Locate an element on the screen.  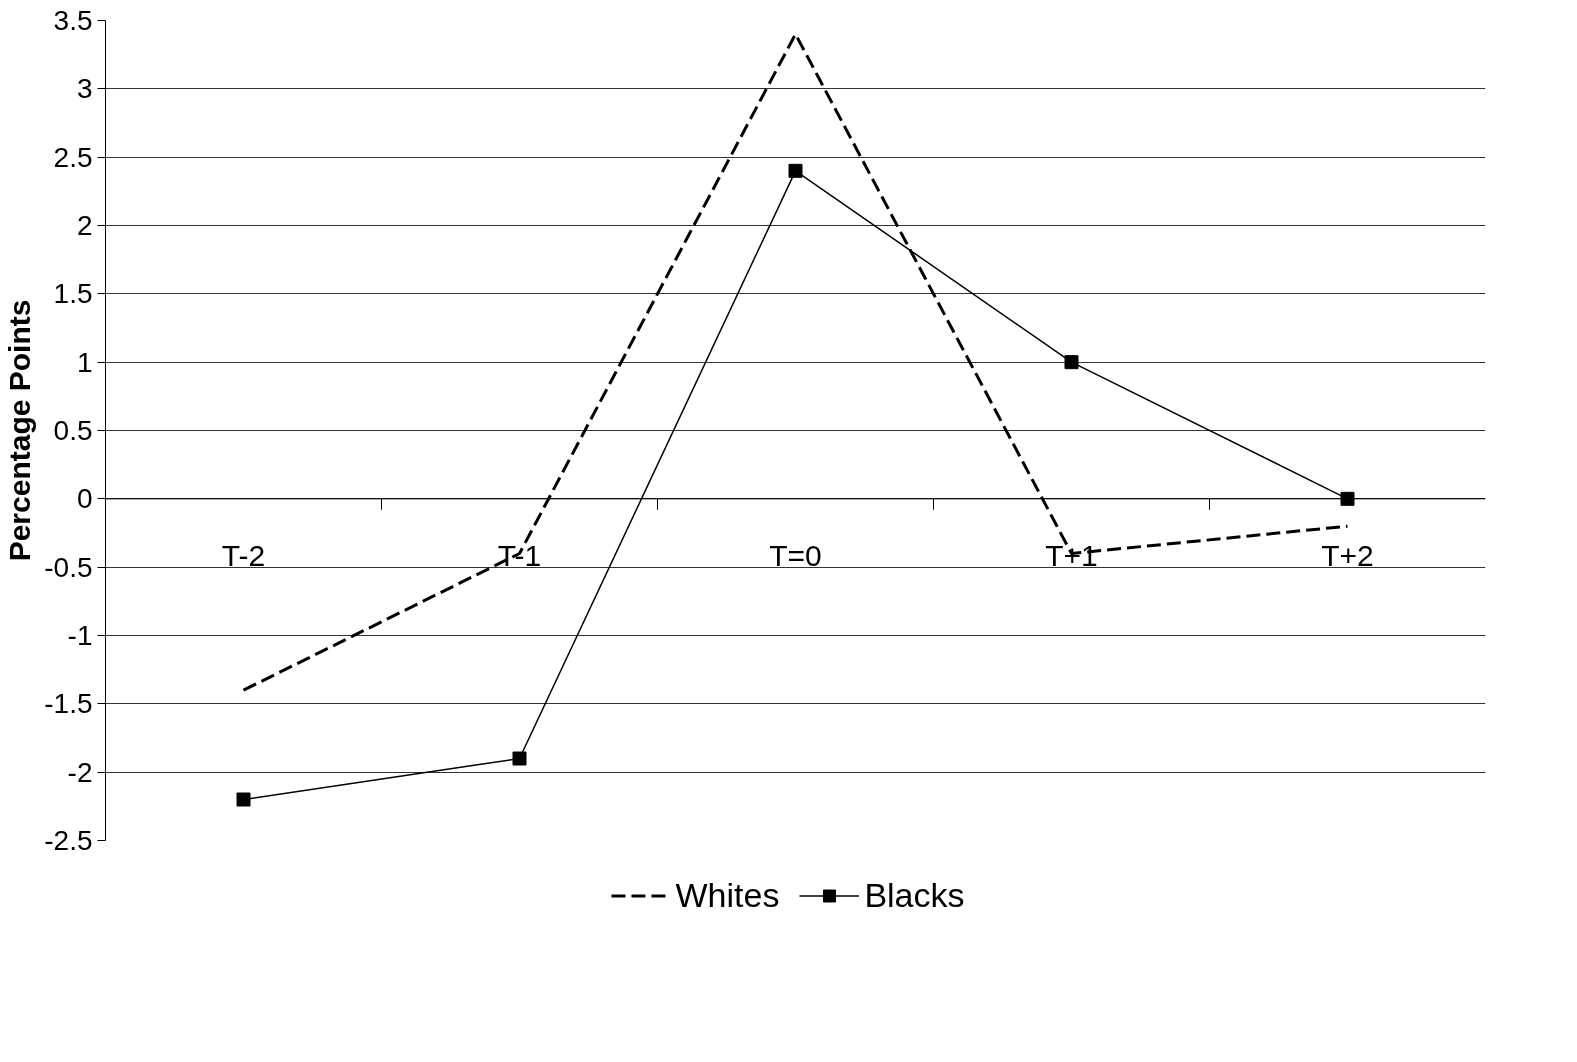
y-tick-label: 2.5 is located at coordinates (73, 157).